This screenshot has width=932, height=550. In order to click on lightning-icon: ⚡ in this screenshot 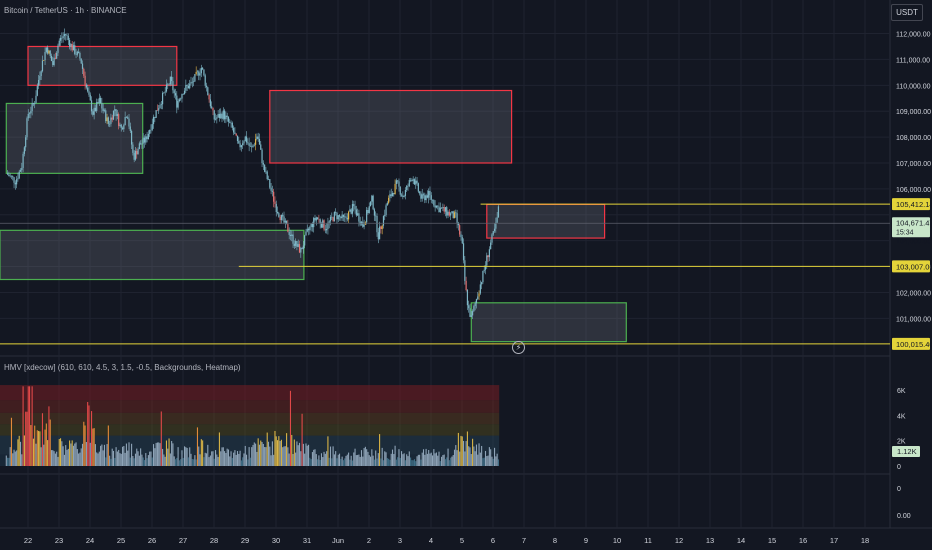, I will do `click(518, 347)`.